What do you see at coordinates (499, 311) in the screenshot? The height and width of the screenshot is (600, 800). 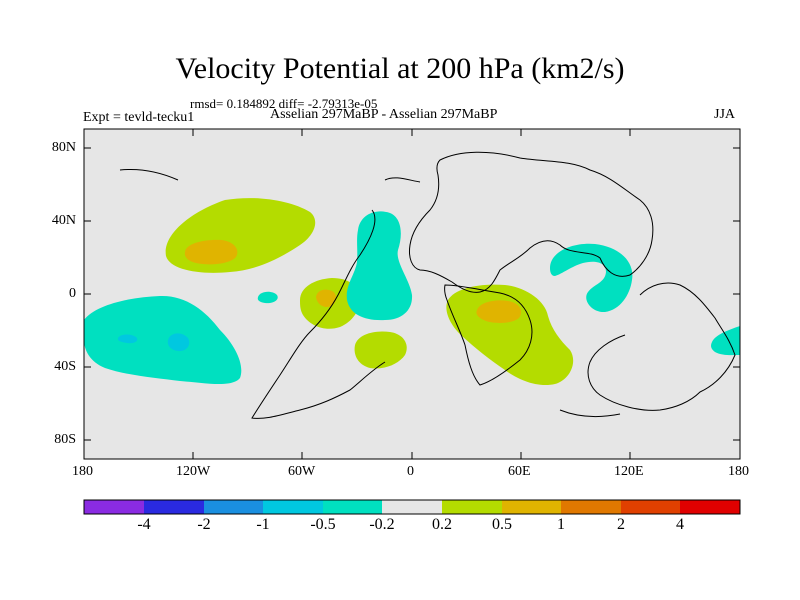 I see `anomaly-southern-africa-core` at bounding box center [499, 311].